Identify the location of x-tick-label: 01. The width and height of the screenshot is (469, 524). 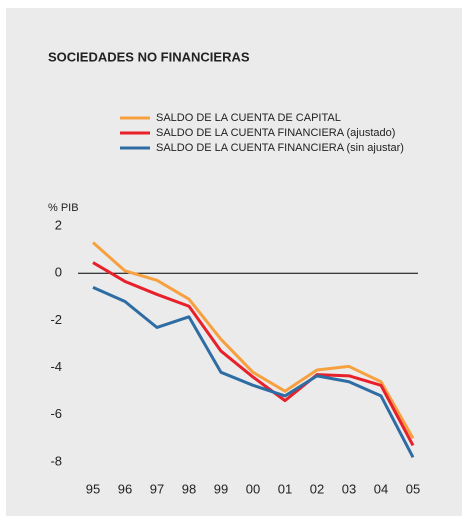
(285, 488).